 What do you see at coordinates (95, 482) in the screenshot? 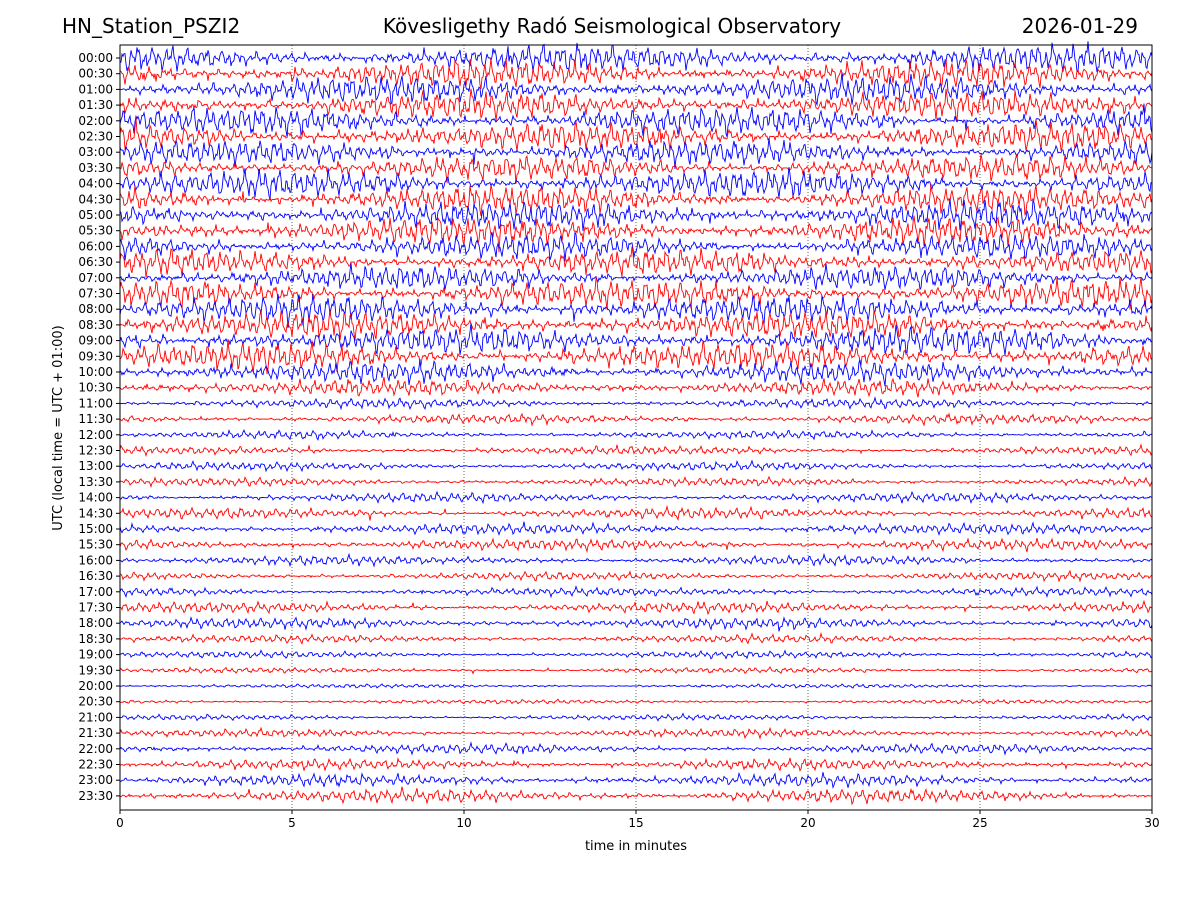
I see `y-tick-label: 13:30` at bounding box center [95, 482].